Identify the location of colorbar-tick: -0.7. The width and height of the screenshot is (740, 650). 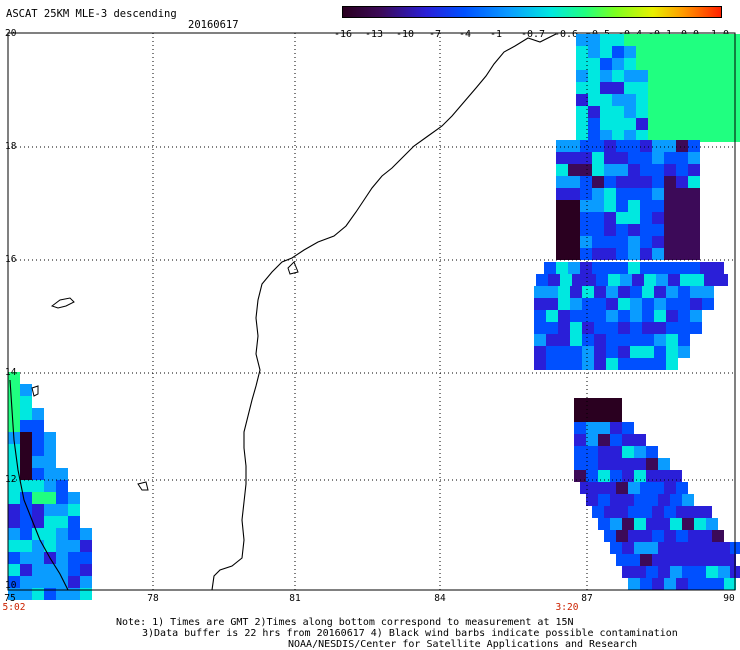
(533, 34).